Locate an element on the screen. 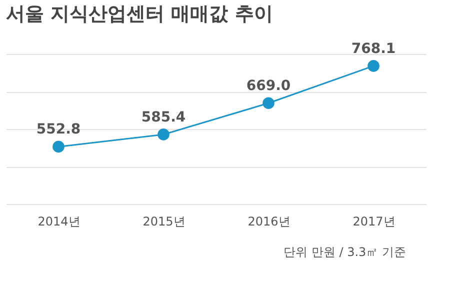 This screenshot has width=470, height=292. x-tick-label: 2017년 is located at coordinates (374, 221).